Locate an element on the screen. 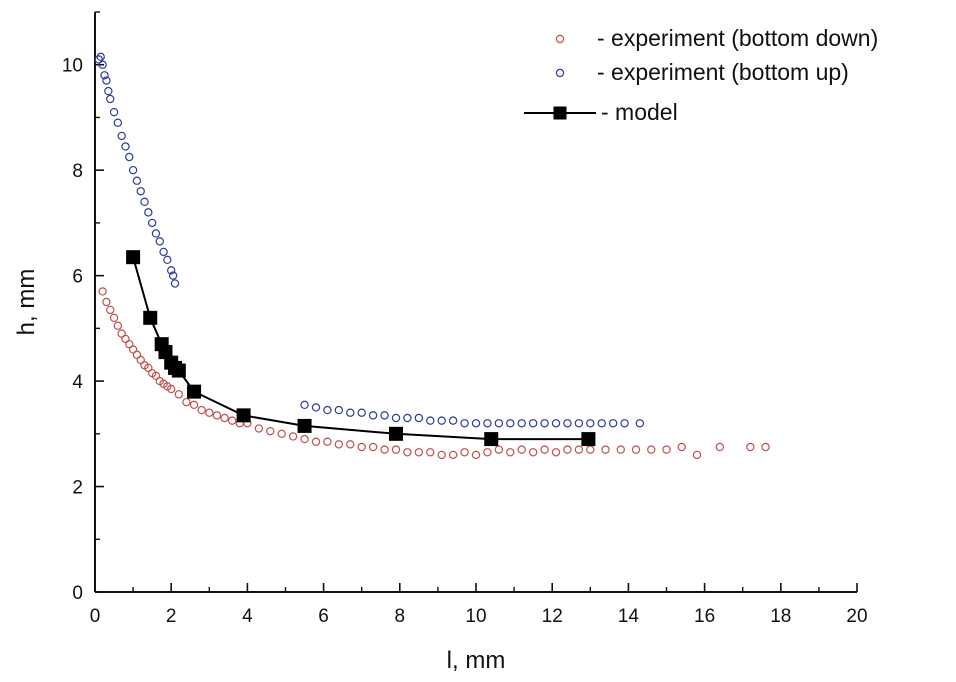  x-tick-label: 0 is located at coordinates (95, 616).